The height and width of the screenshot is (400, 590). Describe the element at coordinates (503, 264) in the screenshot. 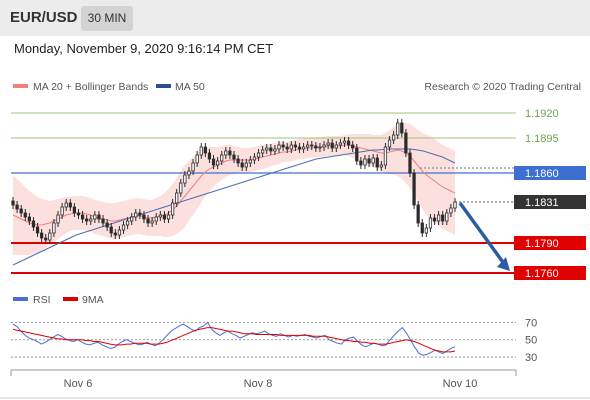

I see `forecast-arrowhead` at that location.